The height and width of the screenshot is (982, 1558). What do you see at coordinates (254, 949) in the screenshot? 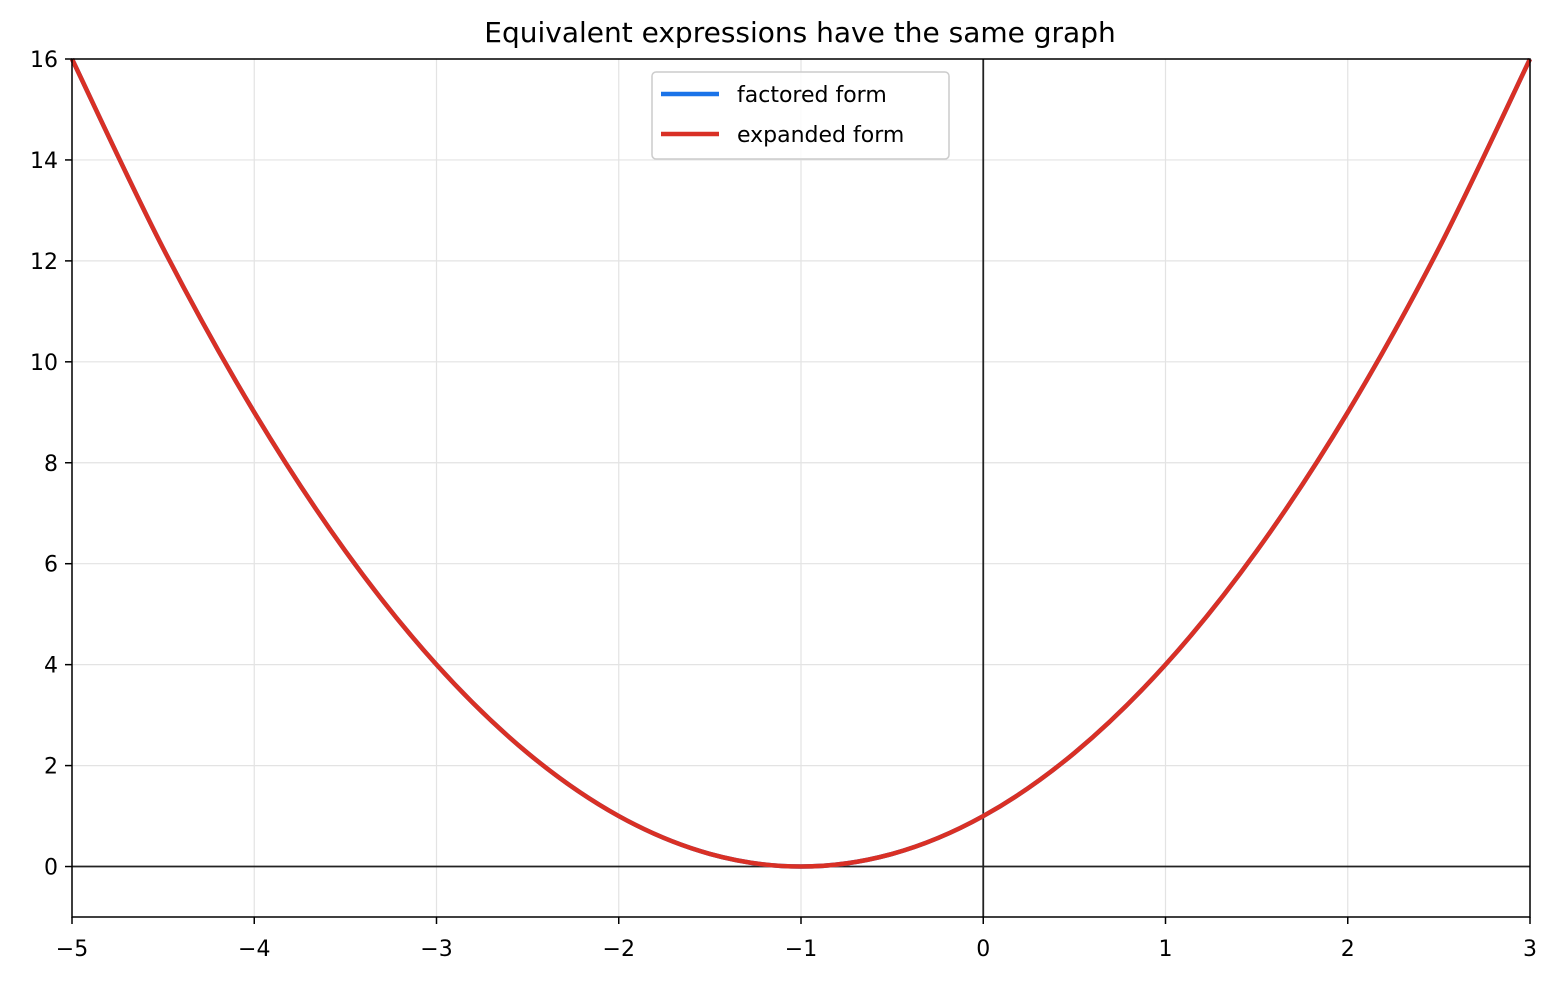
I see `x-tick-label: −4` at bounding box center [254, 949].